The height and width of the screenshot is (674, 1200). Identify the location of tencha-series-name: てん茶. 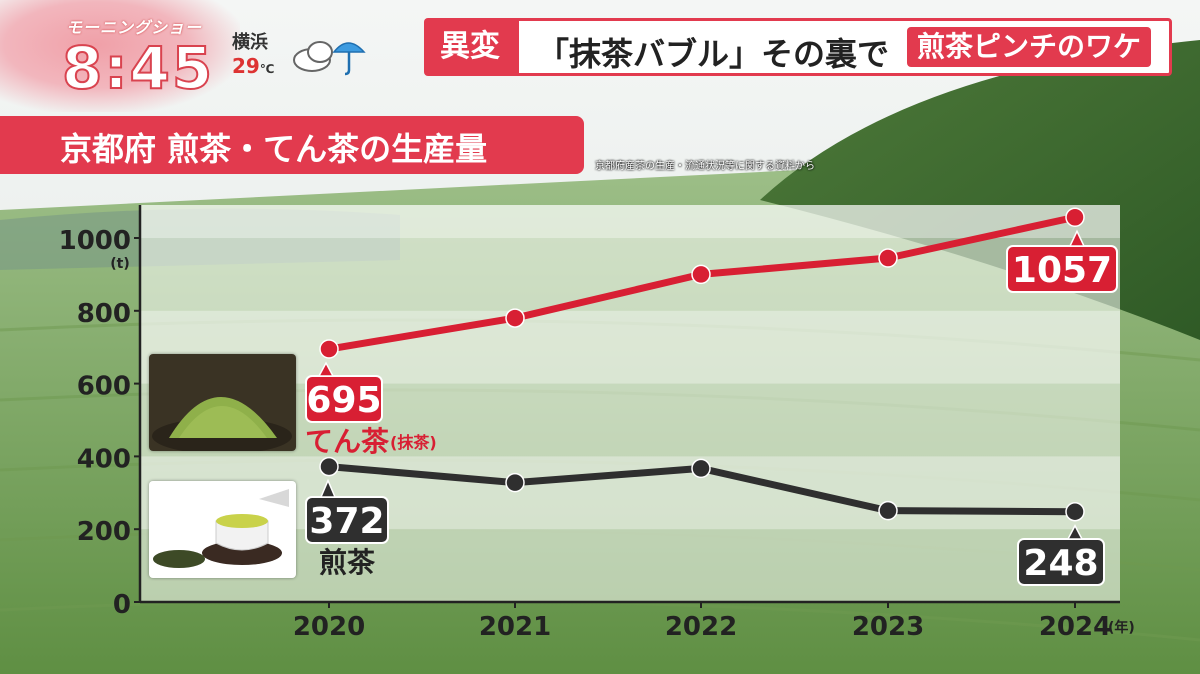
(347, 441).